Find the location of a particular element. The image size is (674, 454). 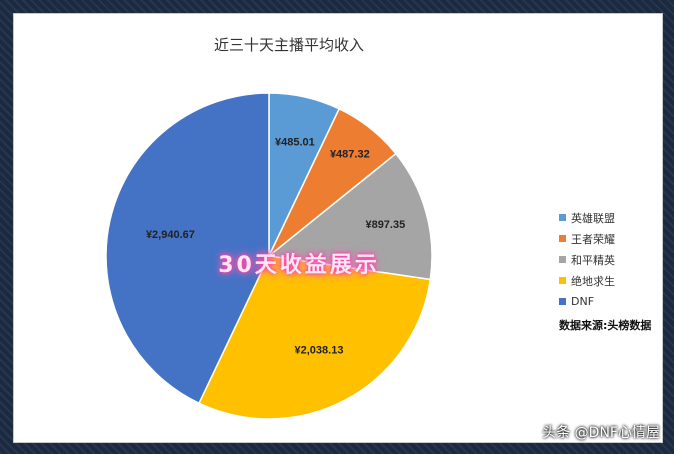

legend-label: 英雄联盟 is located at coordinates (593, 218).